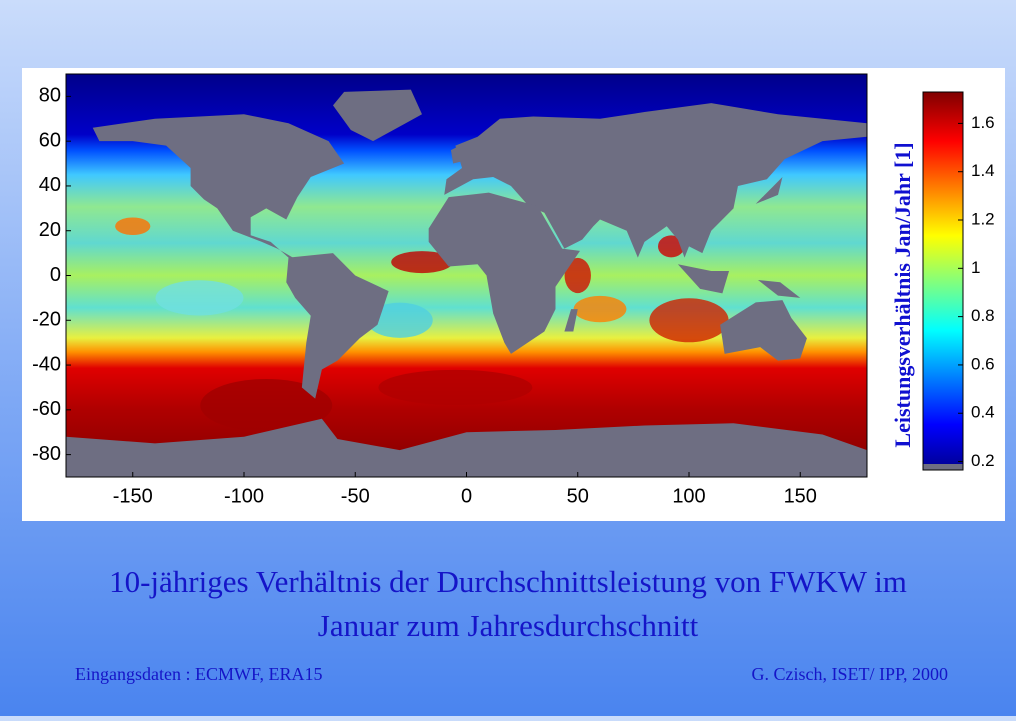 The width and height of the screenshot is (1016, 721). What do you see at coordinates (578, 496) in the screenshot?
I see `x-tick-label: 50` at bounding box center [578, 496].